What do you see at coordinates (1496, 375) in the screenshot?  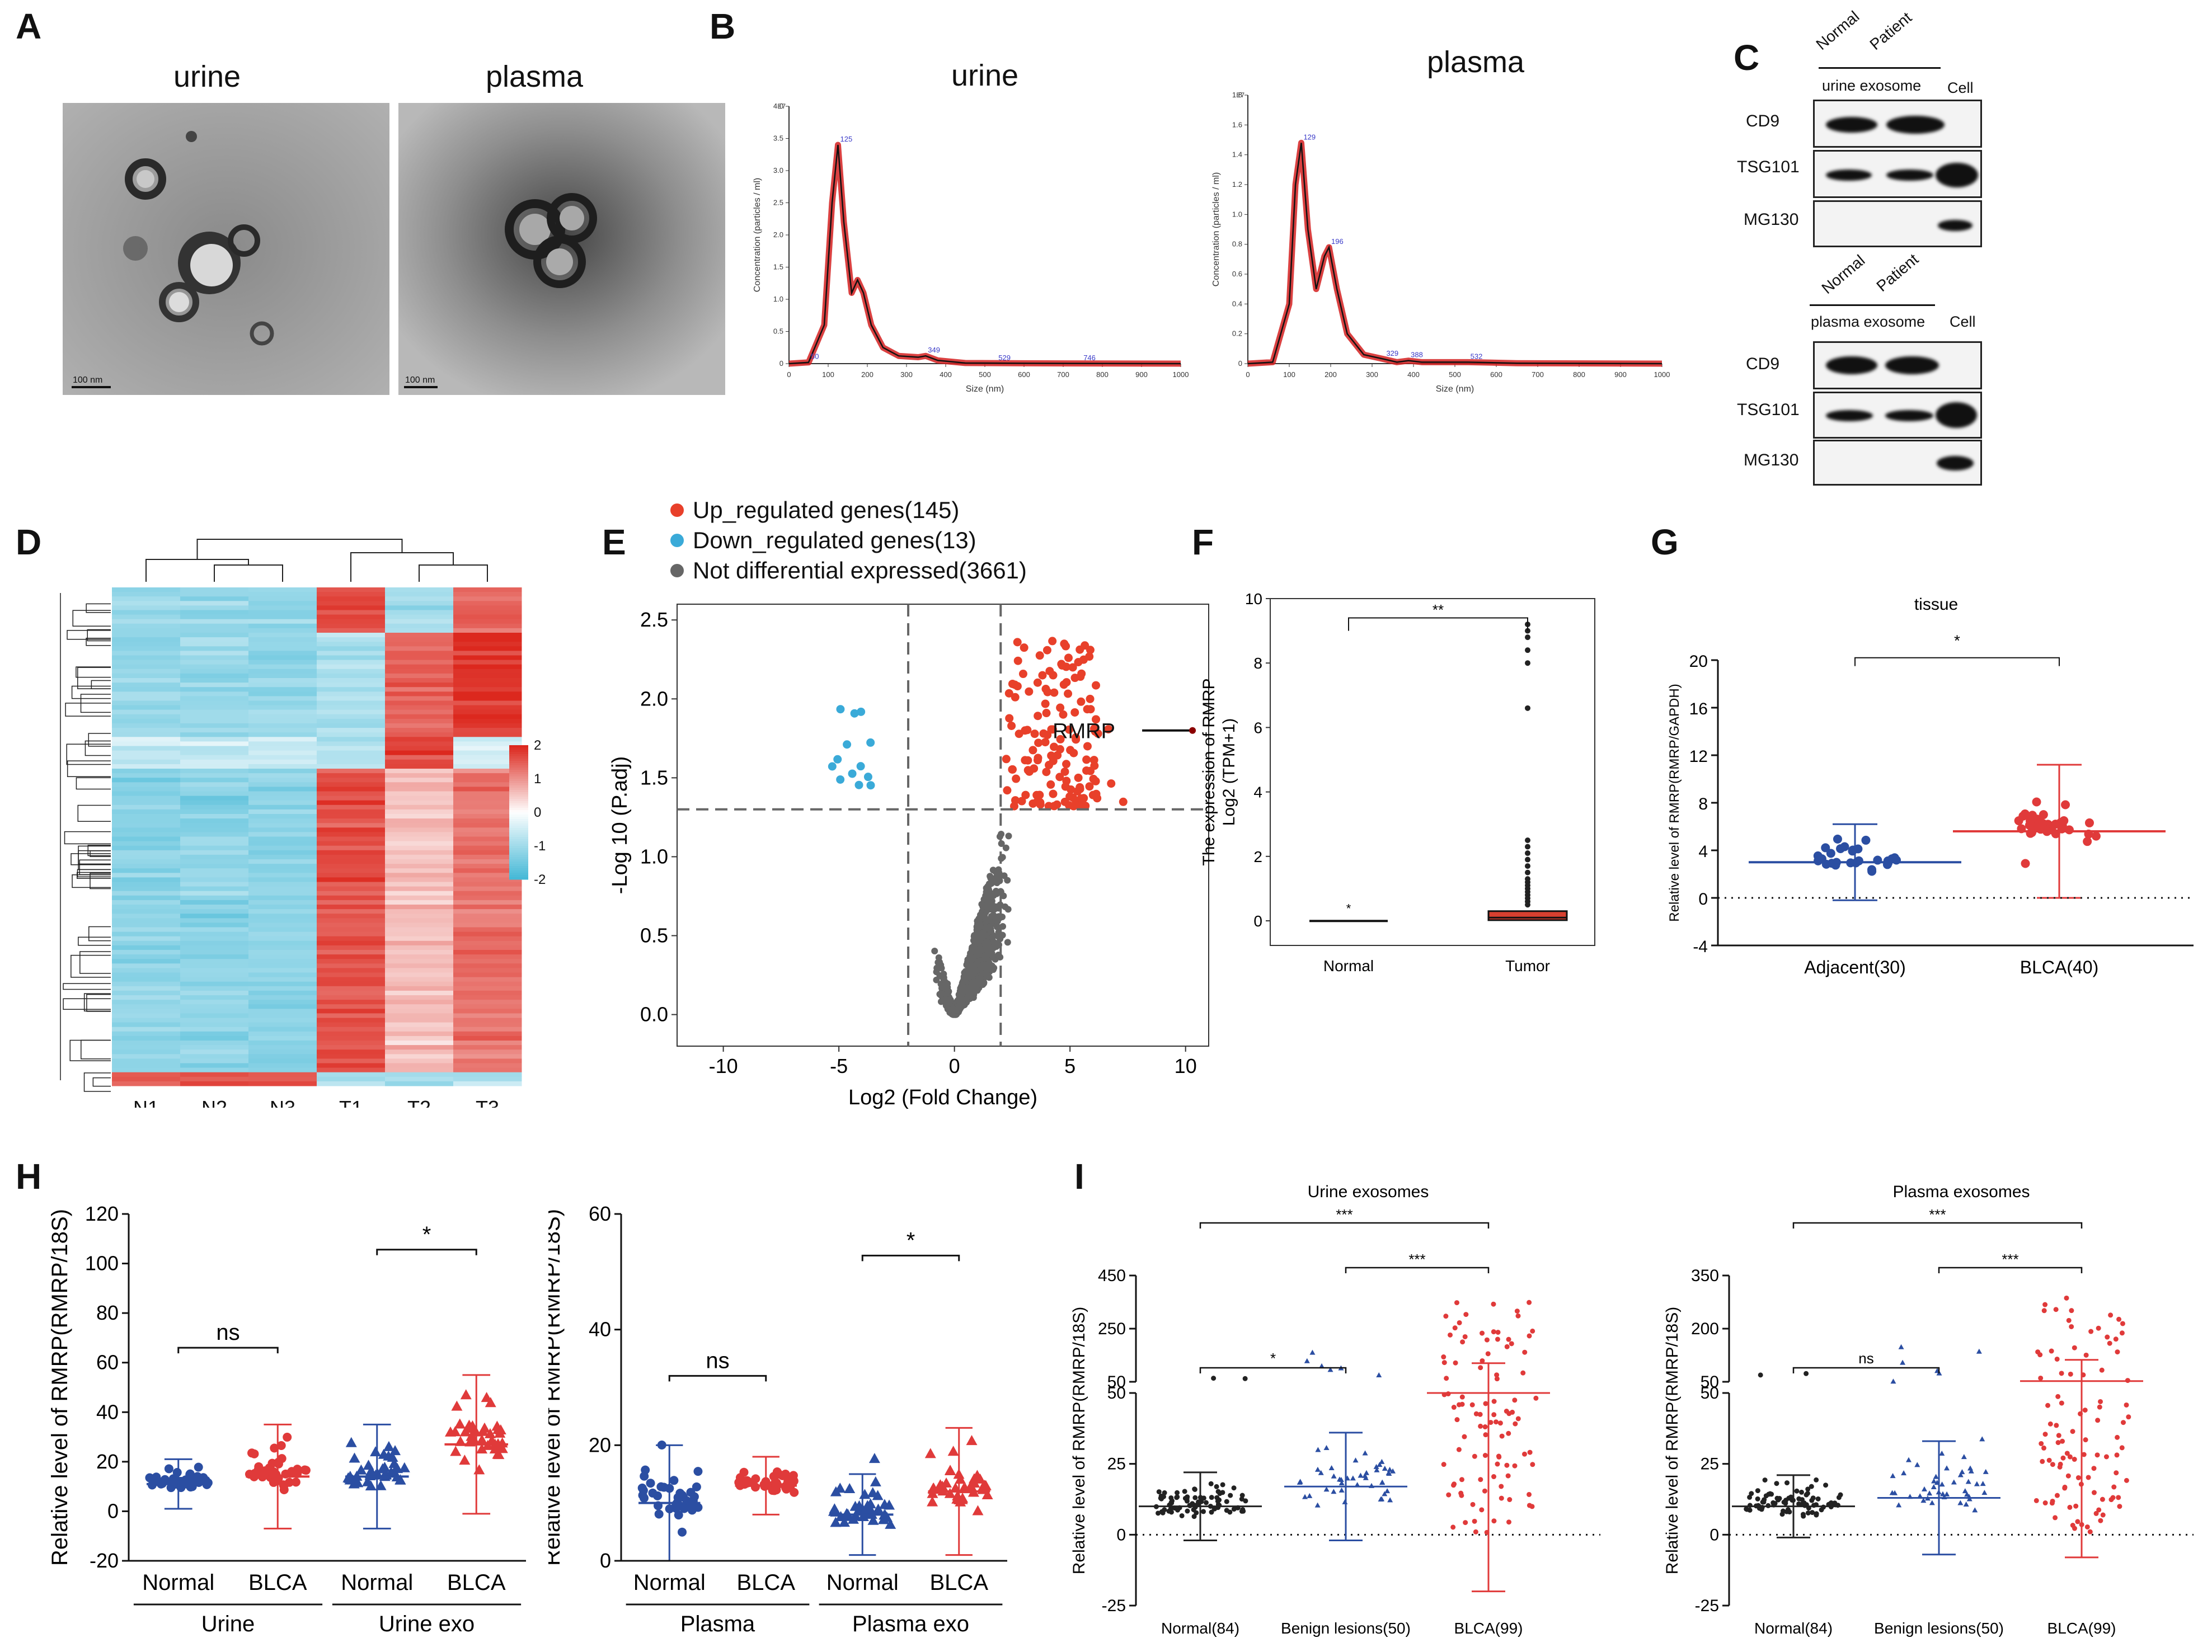 I see `x-tick-label: 600` at bounding box center [1496, 375].